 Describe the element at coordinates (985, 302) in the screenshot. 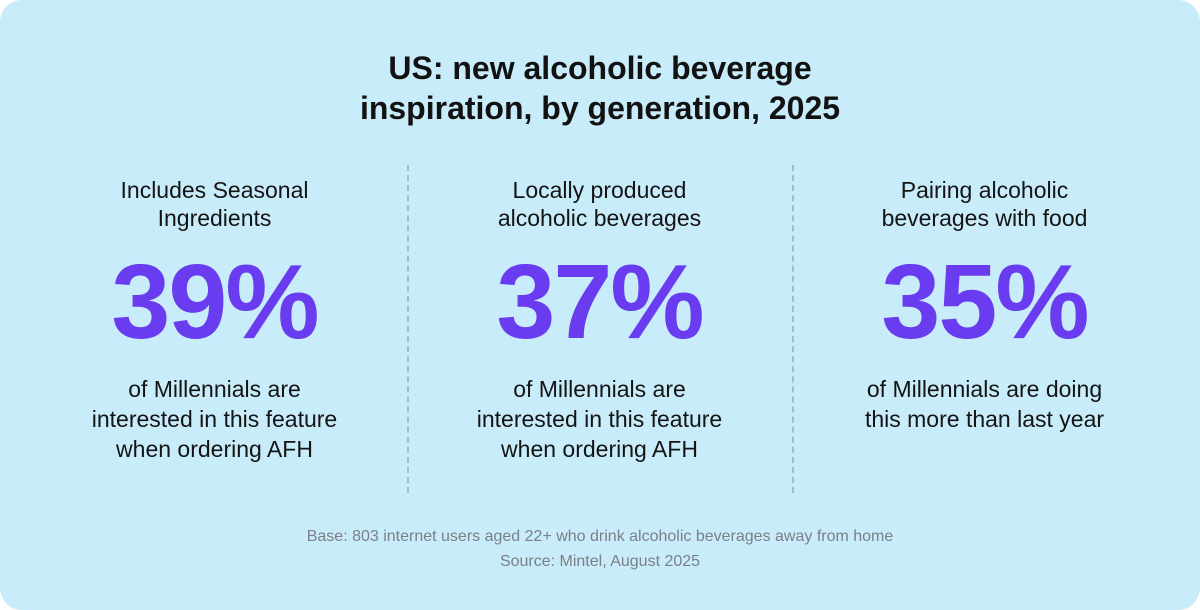

I see `stat-value: 35%` at that location.